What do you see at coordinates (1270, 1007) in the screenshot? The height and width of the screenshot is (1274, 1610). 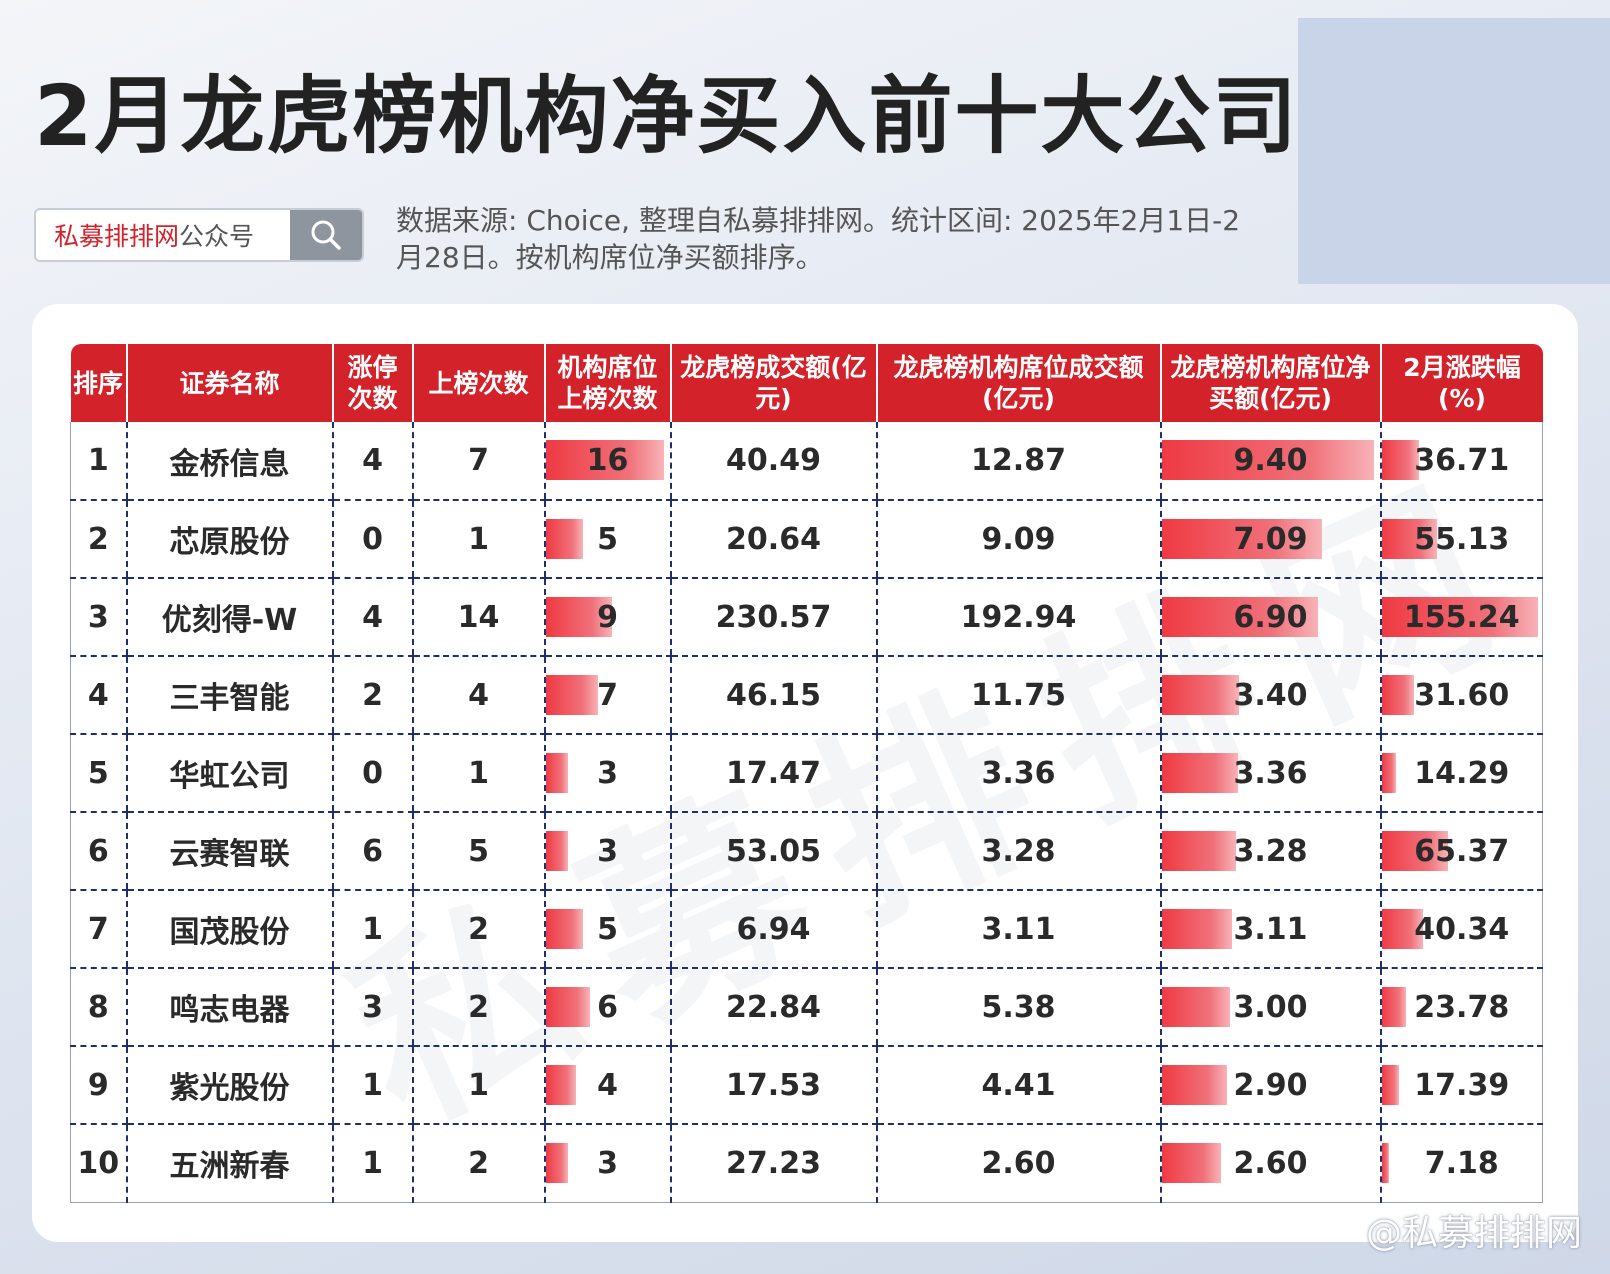 I see `cell-value: 3.00` at bounding box center [1270, 1007].